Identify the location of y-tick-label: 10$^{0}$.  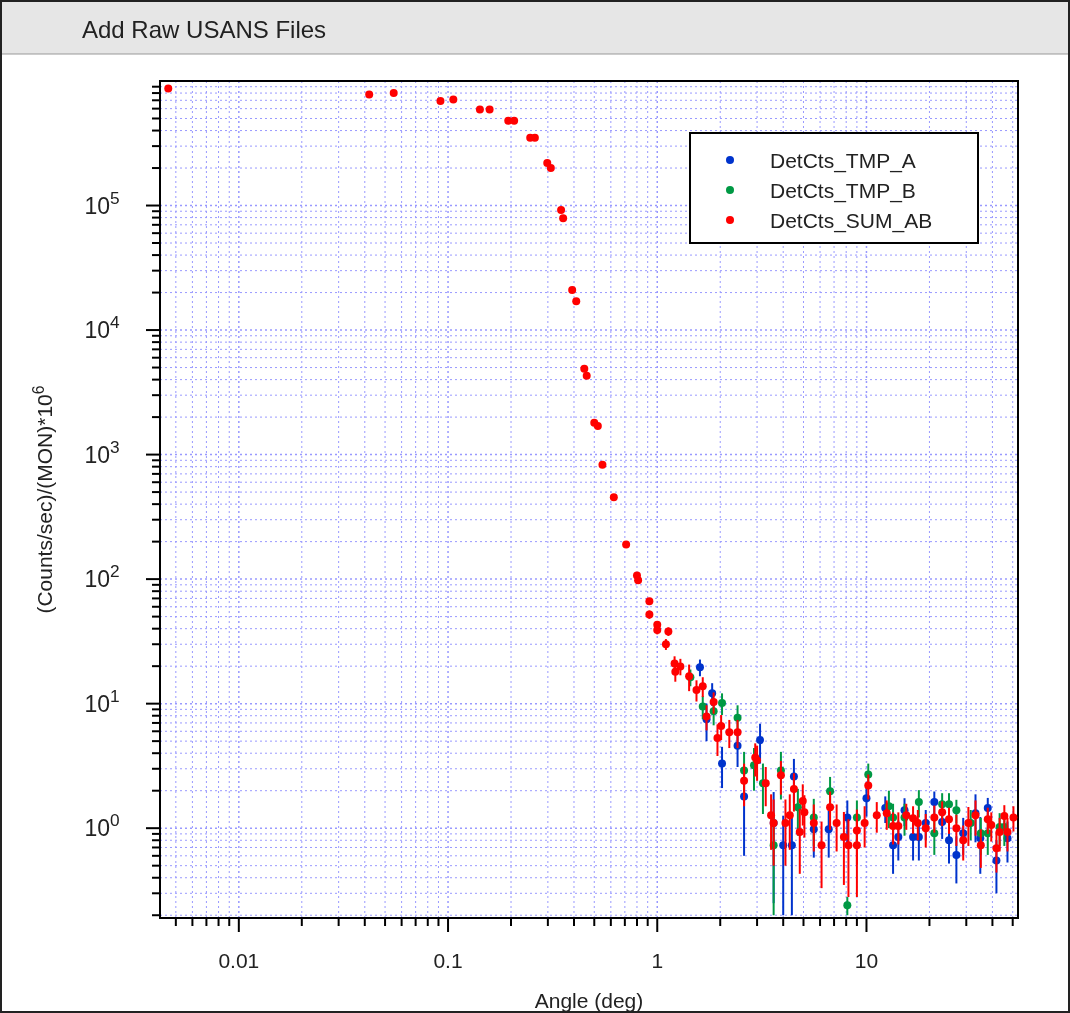
(102, 826).